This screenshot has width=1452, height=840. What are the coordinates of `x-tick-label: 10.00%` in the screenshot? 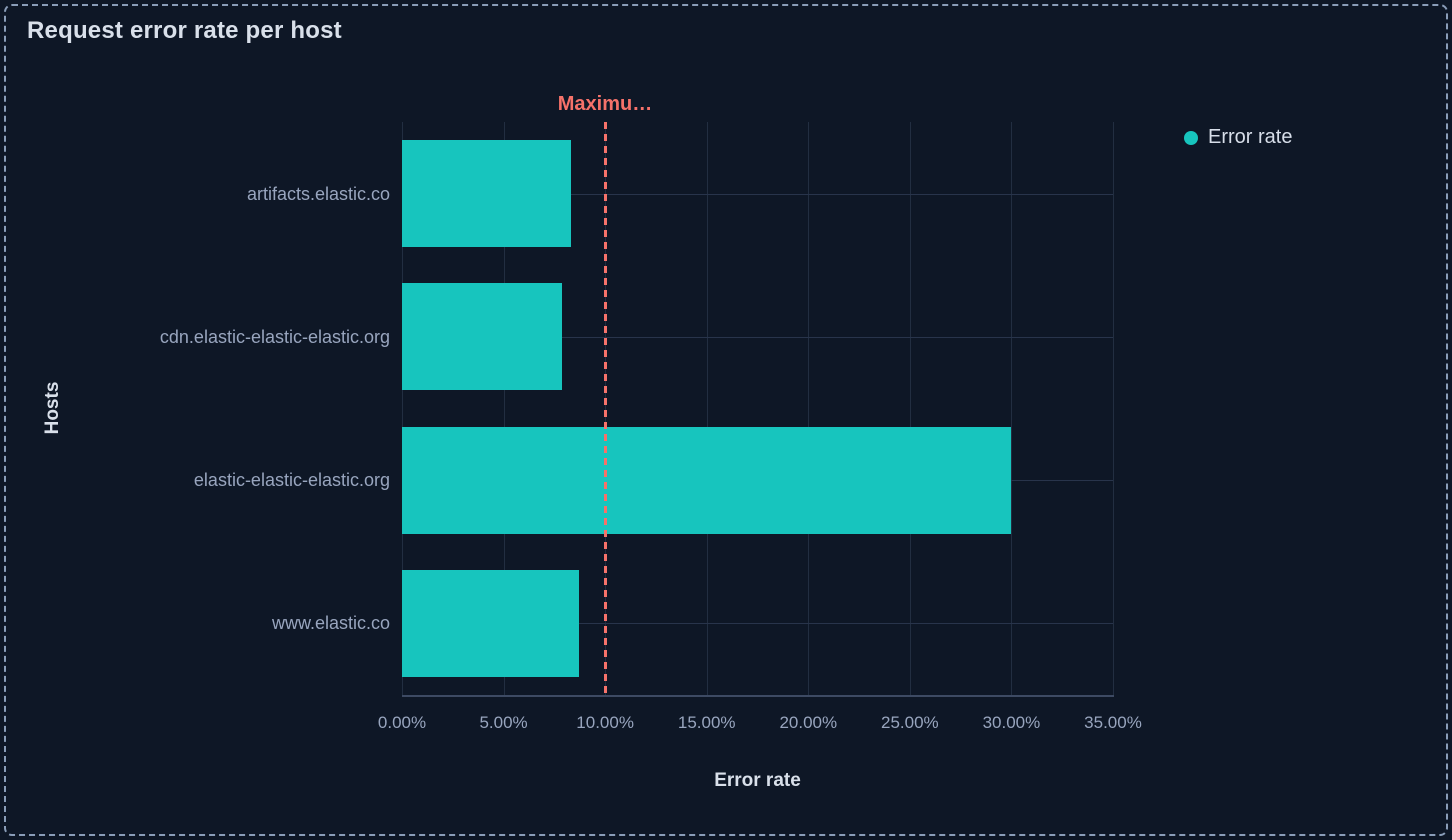 It's located at (605, 722).